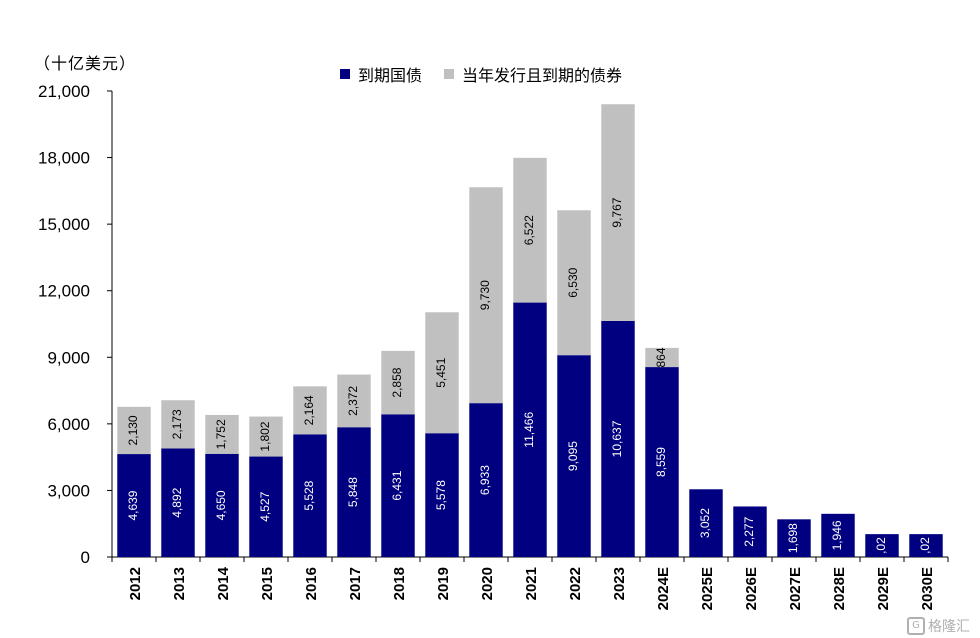 The width and height of the screenshot is (980, 638). I want to click on data-label: 2,372, so click(353, 401).